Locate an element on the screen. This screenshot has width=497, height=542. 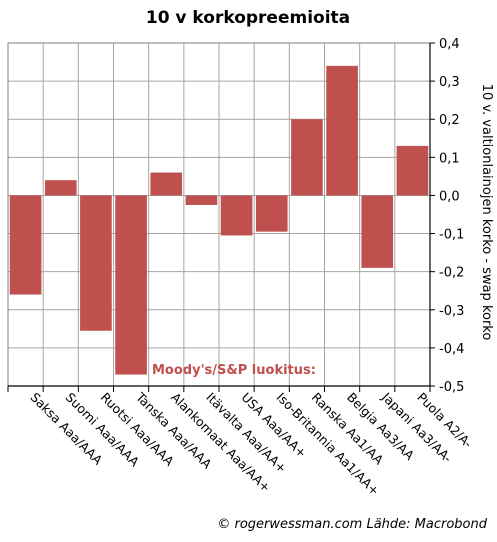
y-tick-label: -0,4 is located at coordinates (451, 349).